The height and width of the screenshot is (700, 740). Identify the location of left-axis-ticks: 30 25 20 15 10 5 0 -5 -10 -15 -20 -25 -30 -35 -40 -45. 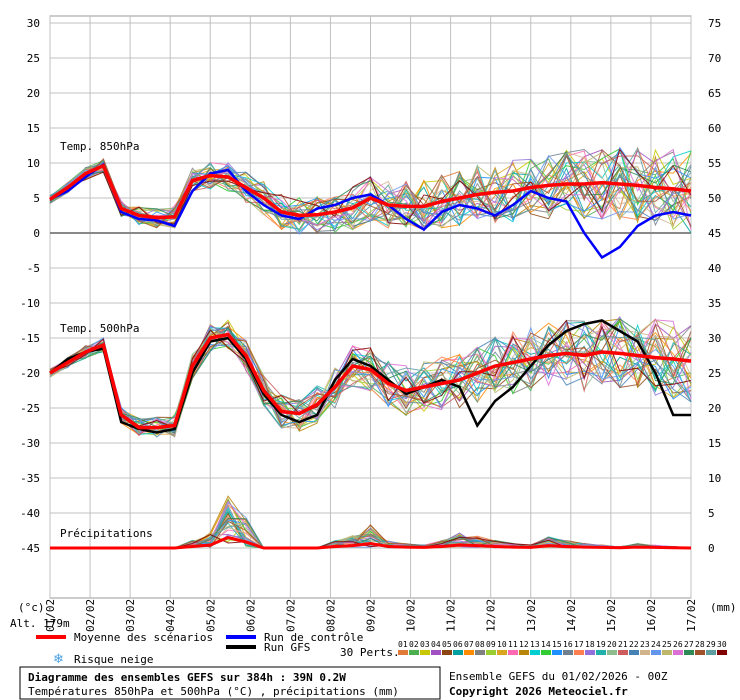
(30, 286).